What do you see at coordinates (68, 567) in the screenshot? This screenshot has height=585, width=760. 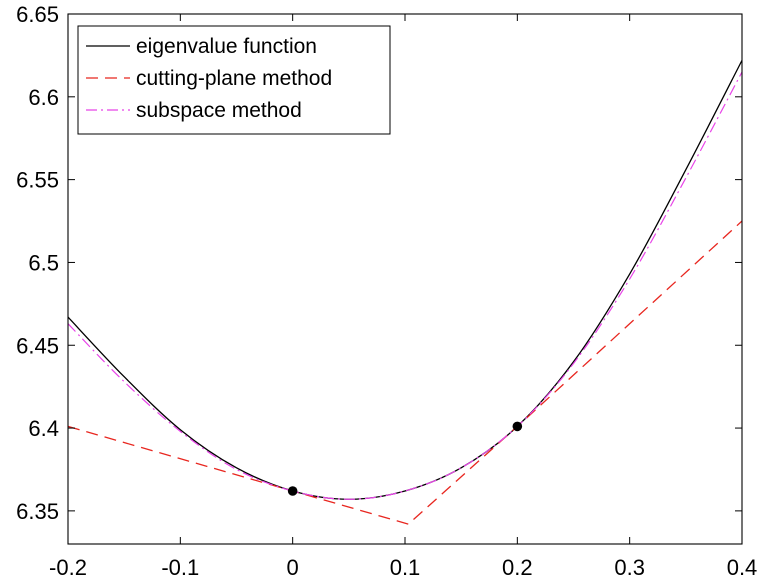 I see `x-tick-label: -0.2` at bounding box center [68, 567].